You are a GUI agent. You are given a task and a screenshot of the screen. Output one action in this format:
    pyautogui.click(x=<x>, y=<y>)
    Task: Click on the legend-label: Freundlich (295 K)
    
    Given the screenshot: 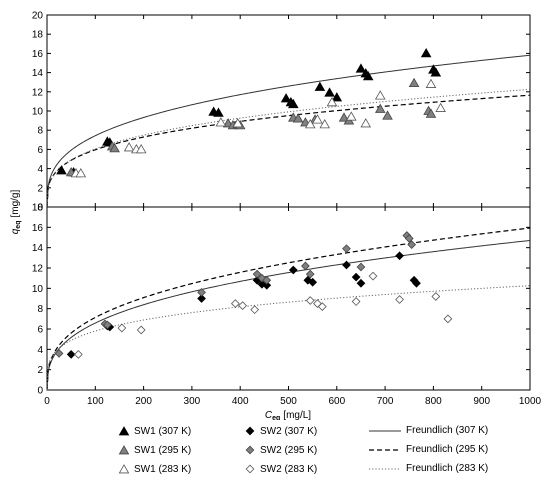 What is the action you would take?
    pyautogui.click(x=447, y=449)
    